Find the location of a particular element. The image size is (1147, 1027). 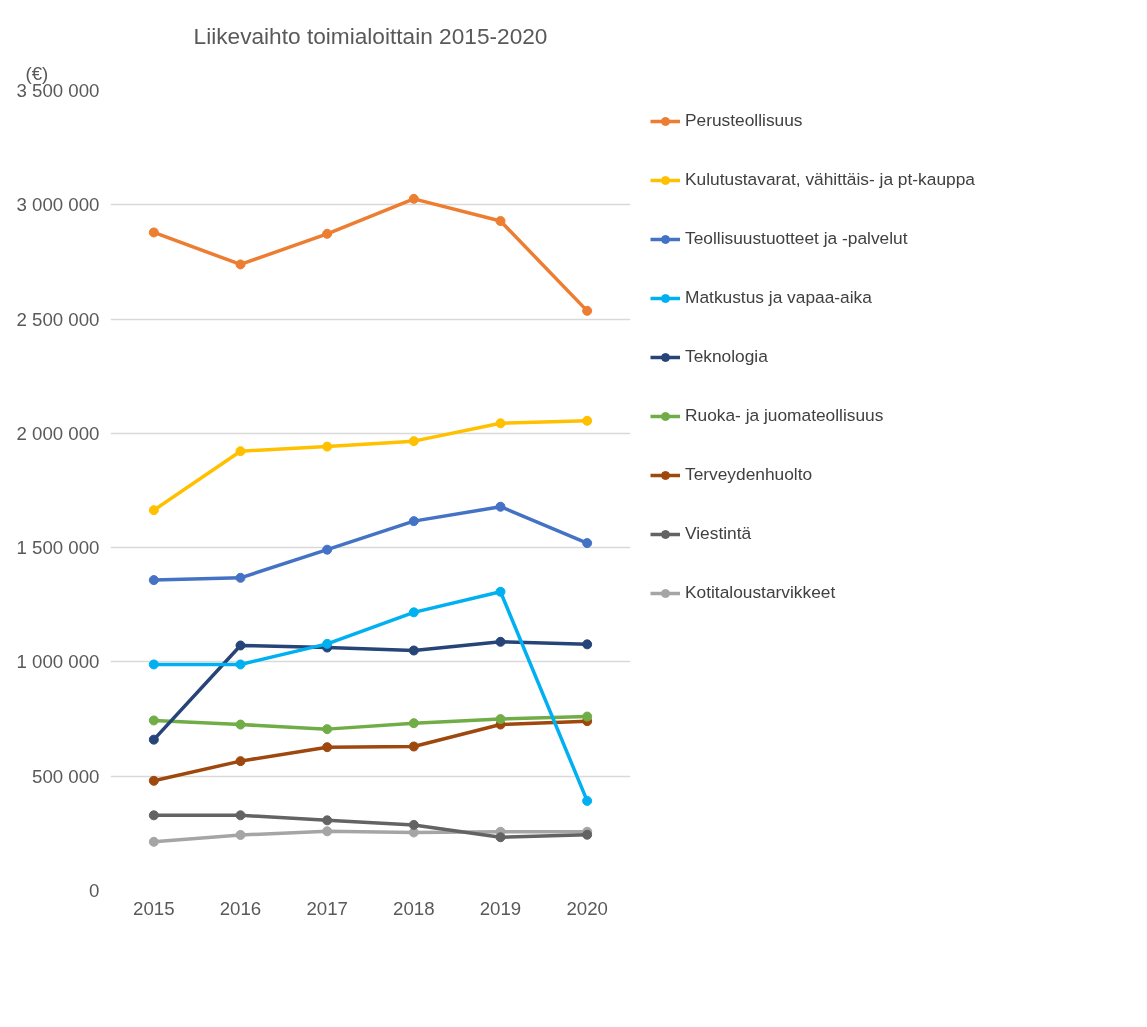

y-tick-label: 3 000 000 is located at coordinates (58, 205).